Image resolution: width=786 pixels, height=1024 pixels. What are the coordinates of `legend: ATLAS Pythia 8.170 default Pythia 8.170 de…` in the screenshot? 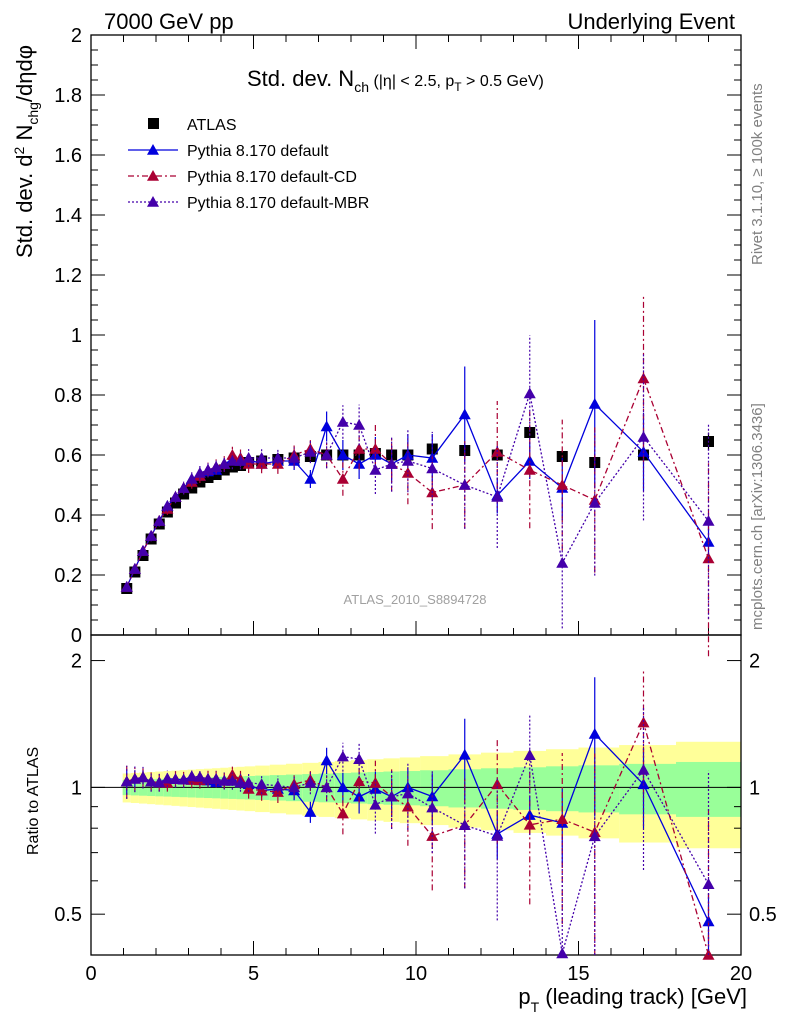 It's located at (248, 164).